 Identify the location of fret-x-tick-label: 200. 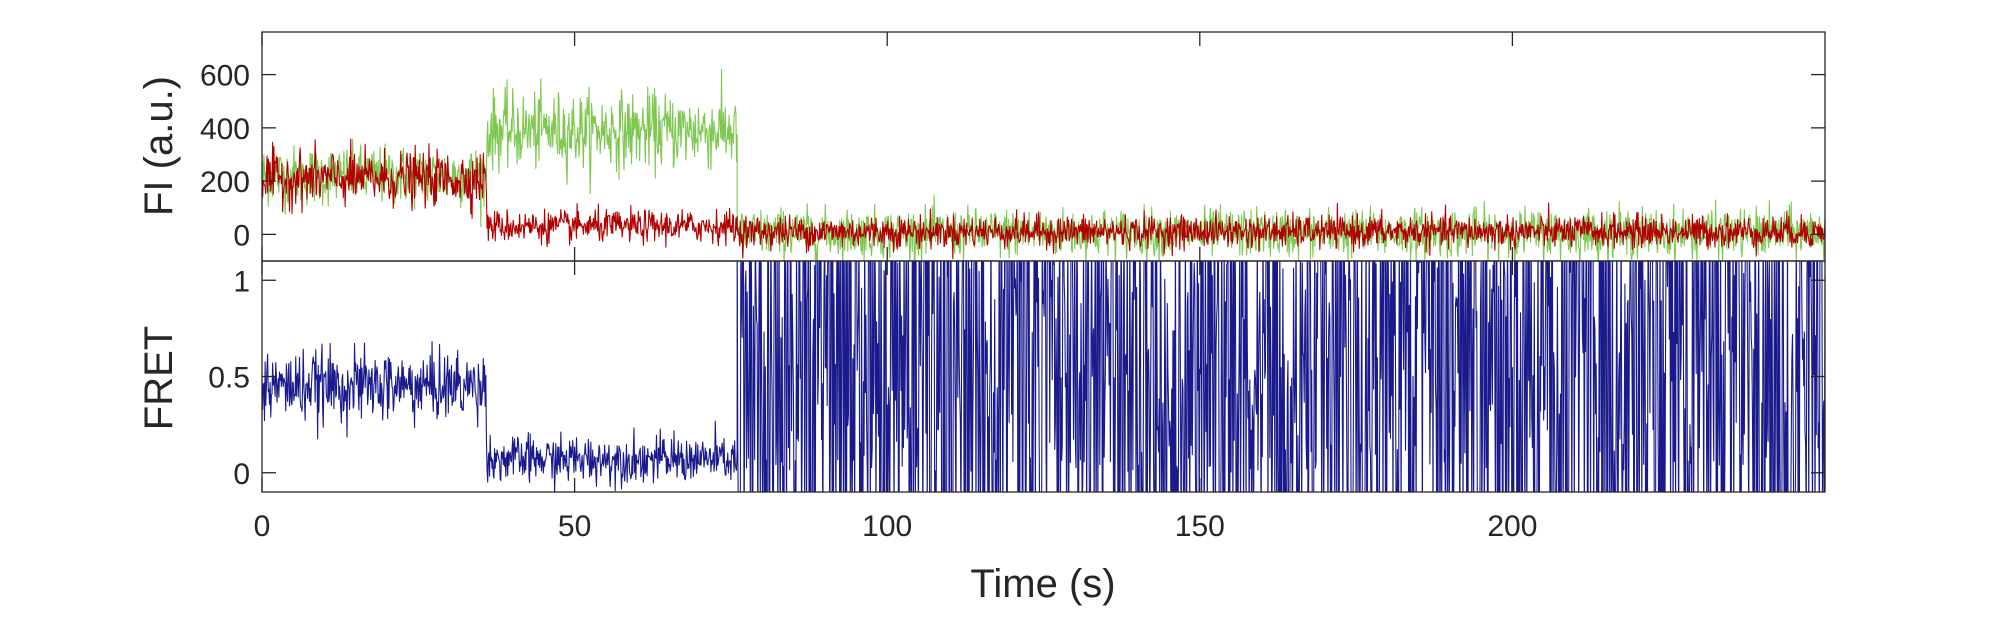
(1512, 526).